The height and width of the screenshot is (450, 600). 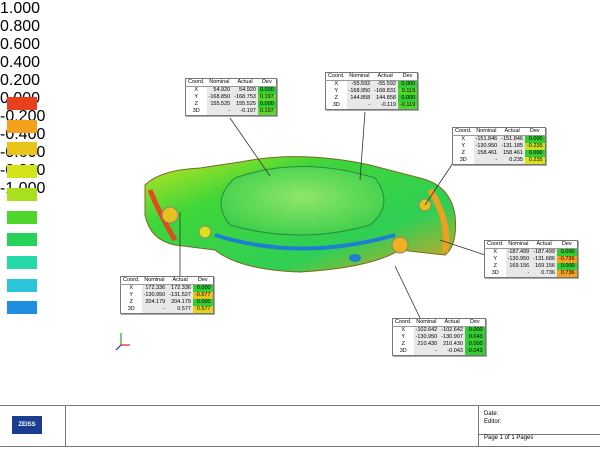 What do you see at coordinates (385, 91) in the screenshot?
I see `value-cell: -168.831` at bounding box center [385, 91].